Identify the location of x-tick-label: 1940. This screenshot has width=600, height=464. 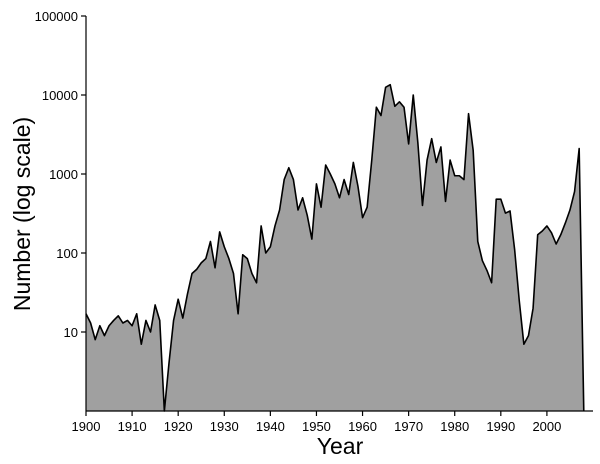
(270, 426).